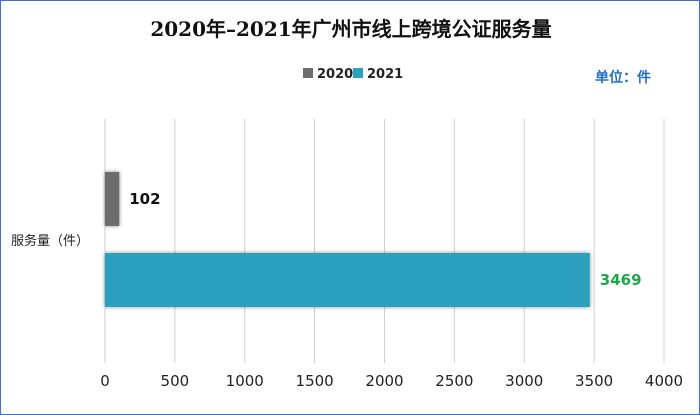 The image size is (700, 415). What do you see at coordinates (308, 73) in the screenshot?
I see `legend-swatch-2020` at bounding box center [308, 73].